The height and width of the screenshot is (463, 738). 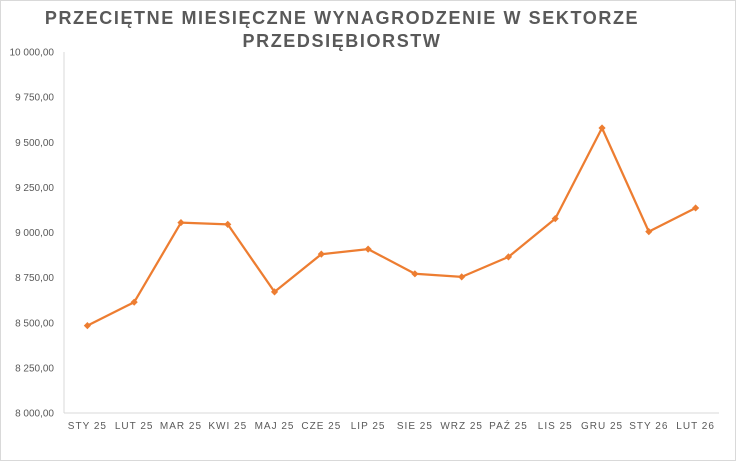 I want to click on x-tick-label: WRZ 25, so click(x=461, y=426).